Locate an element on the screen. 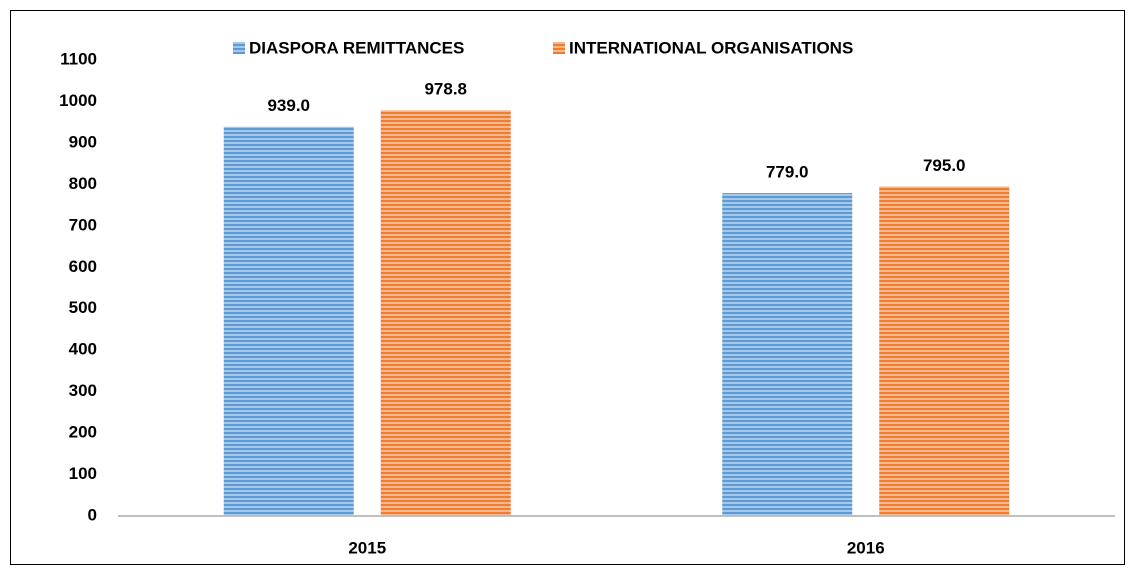 This screenshot has height=572, width=1132. y-tick-label: 900 is located at coordinates (83, 141).